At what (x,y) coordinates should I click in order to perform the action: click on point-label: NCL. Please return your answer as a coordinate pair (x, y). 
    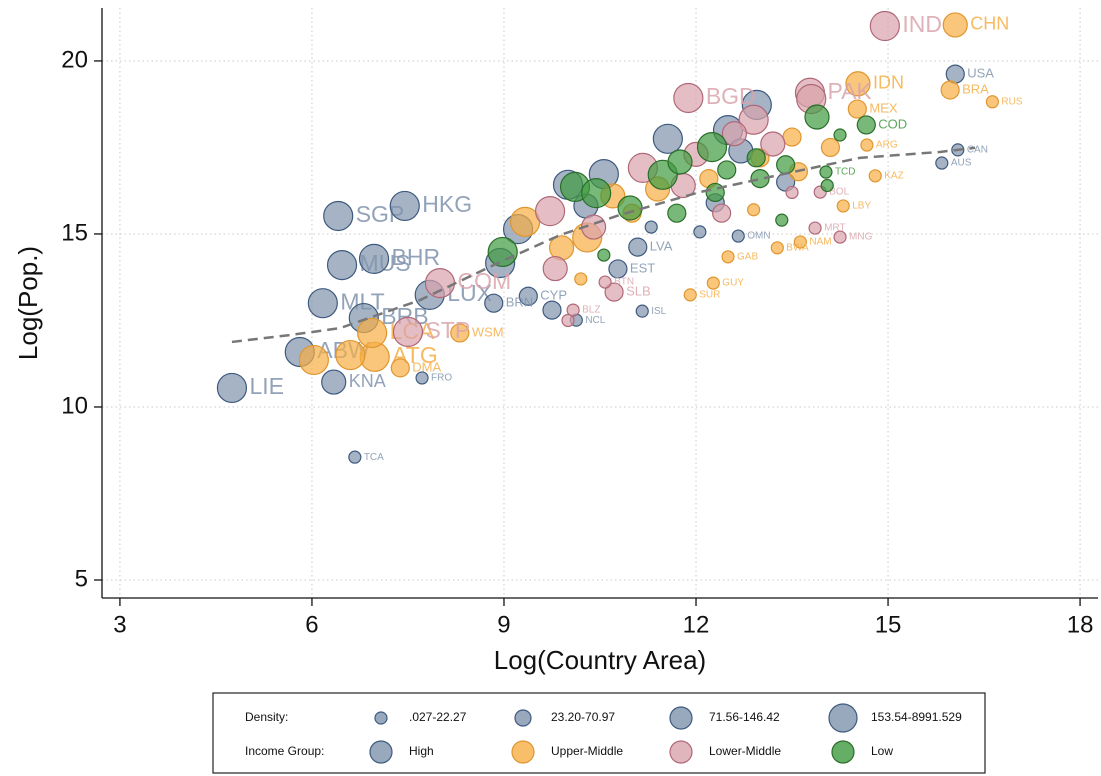
    Looking at the image, I should click on (595, 320).